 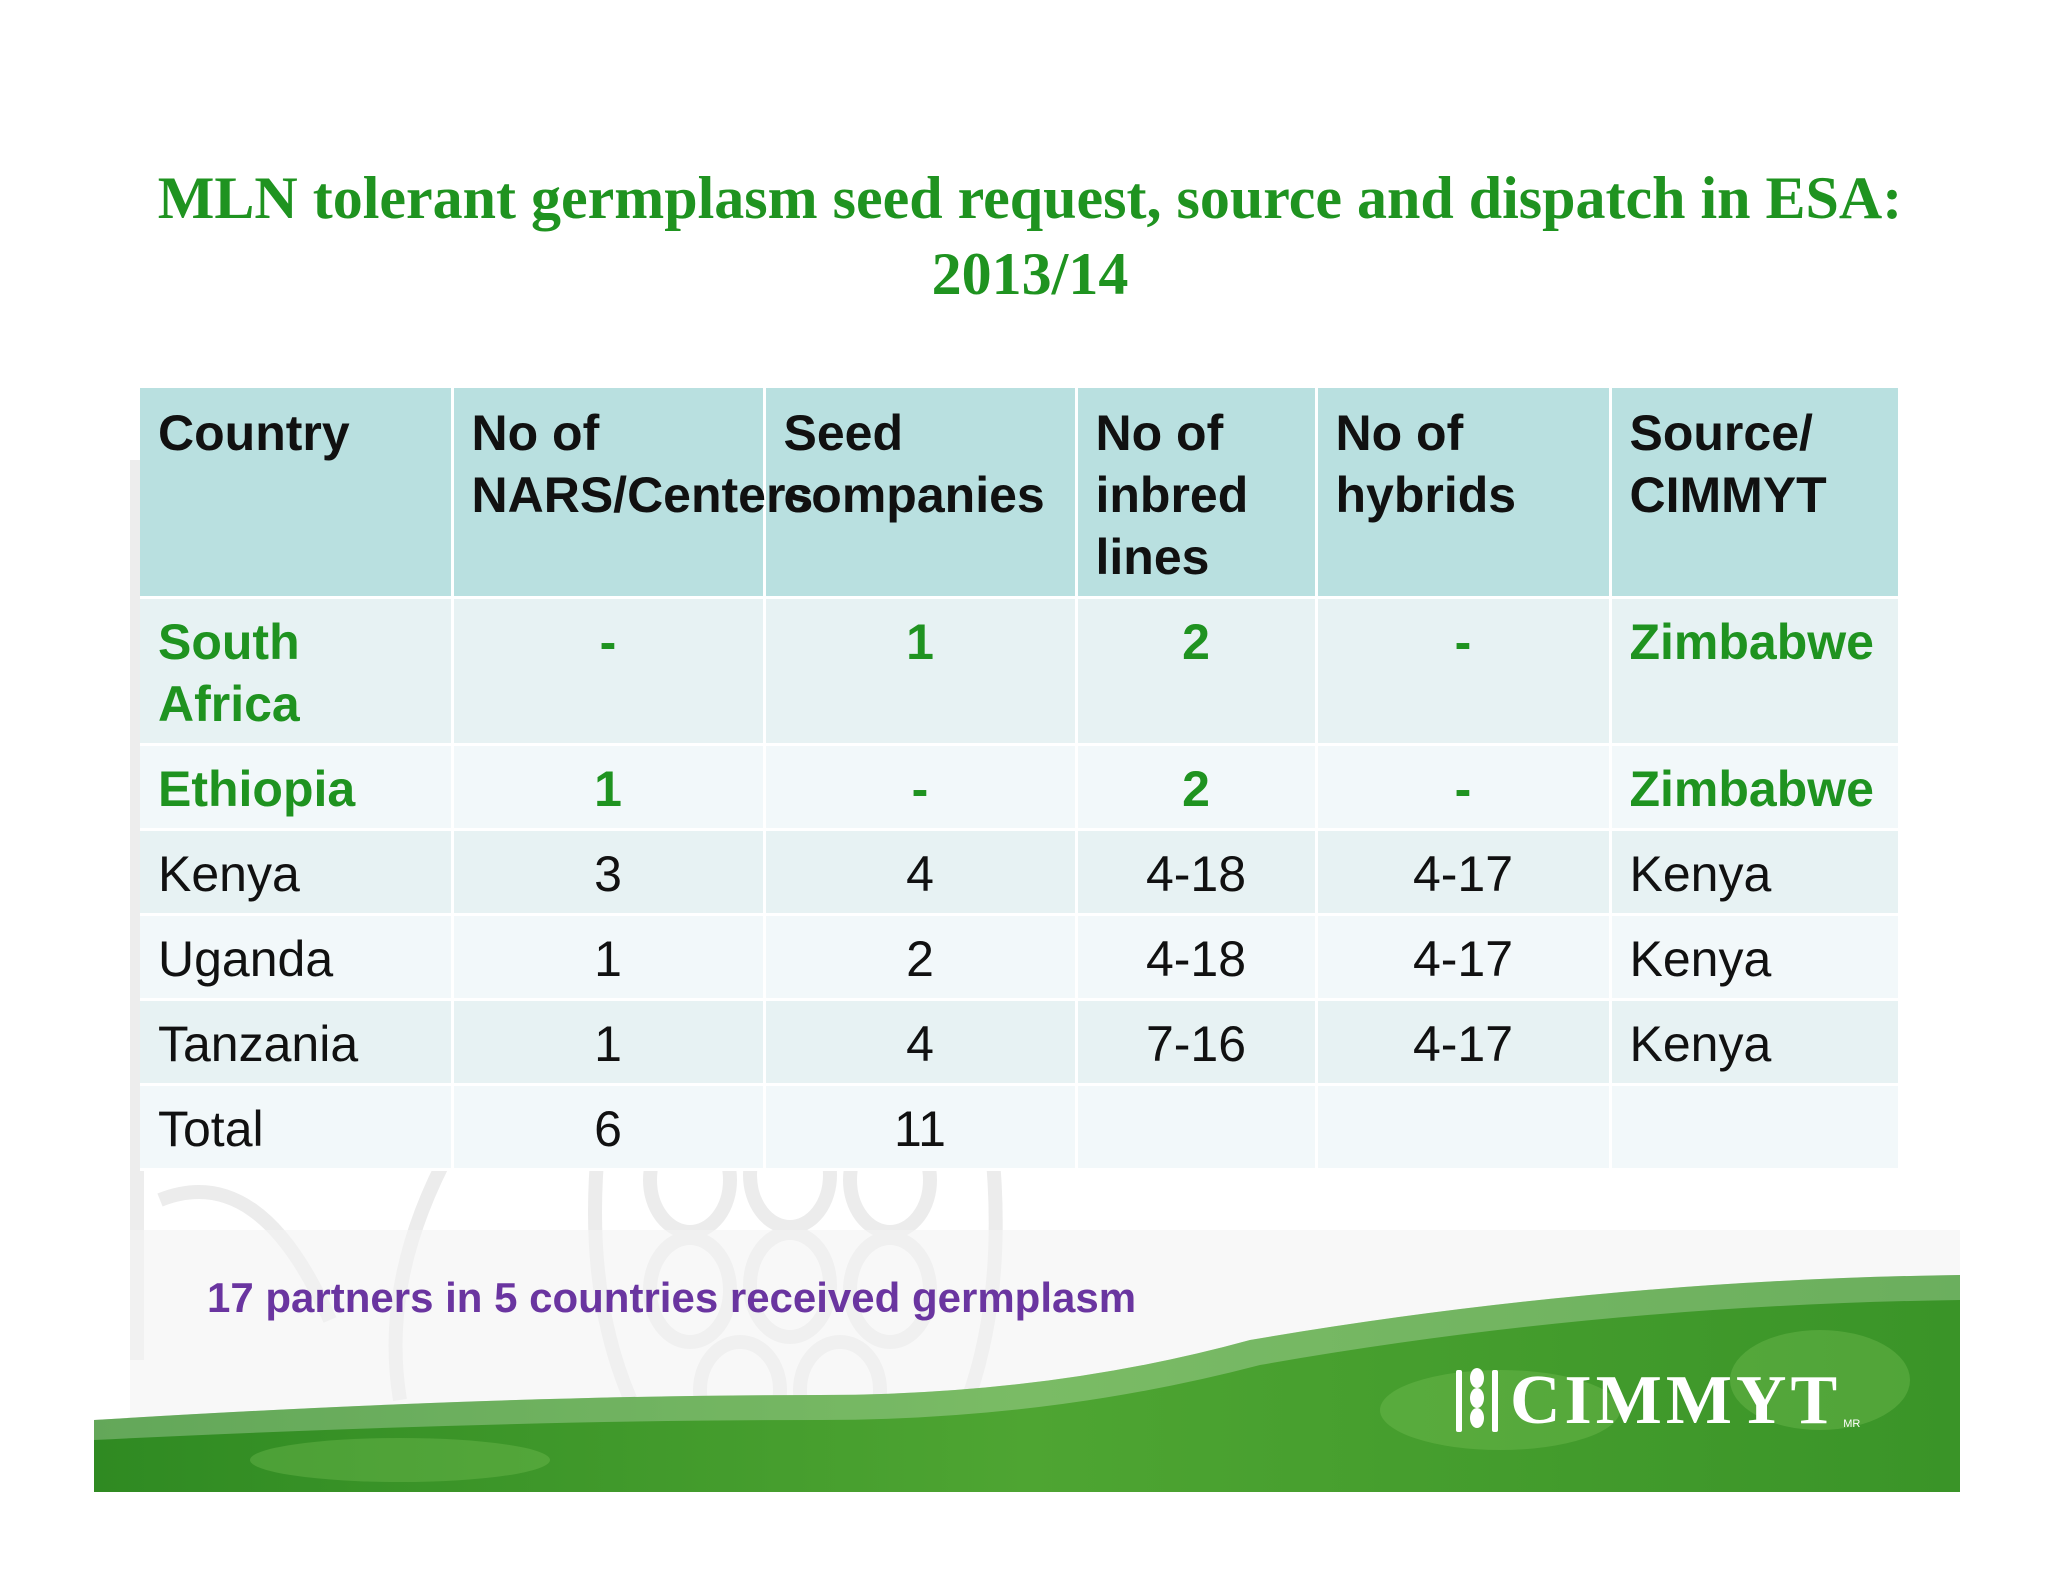 I want to click on table-row: Tanzania 1 4 7-16 4-17 Kenya, so click(x=1019, y=1042).